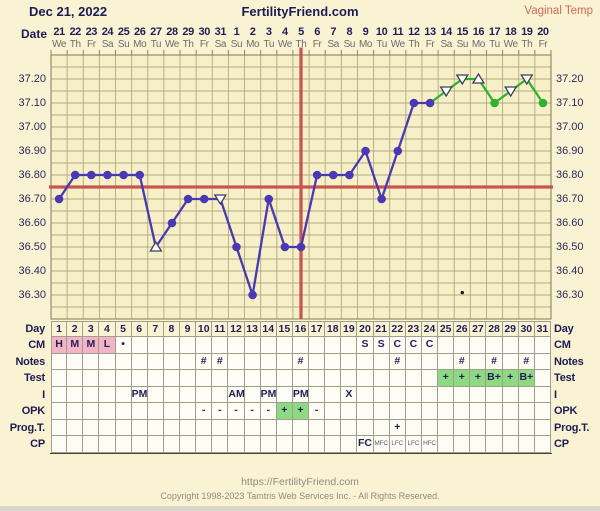 The image size is (600, 511). What do you see at coordinates (430, 328) in the screenshot?
I see `day-number-cell: 24` at bounding box center [430, 328].